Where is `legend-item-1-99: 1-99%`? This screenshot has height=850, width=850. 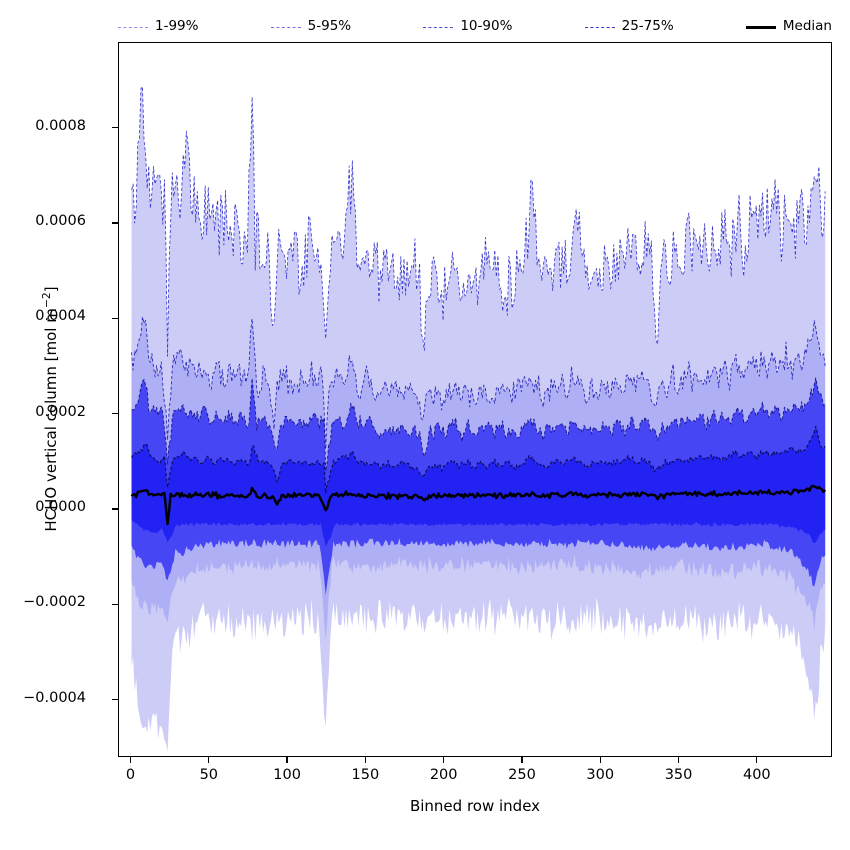
legend-item-1-99: 1-99% is located at coordinates (158, 27).